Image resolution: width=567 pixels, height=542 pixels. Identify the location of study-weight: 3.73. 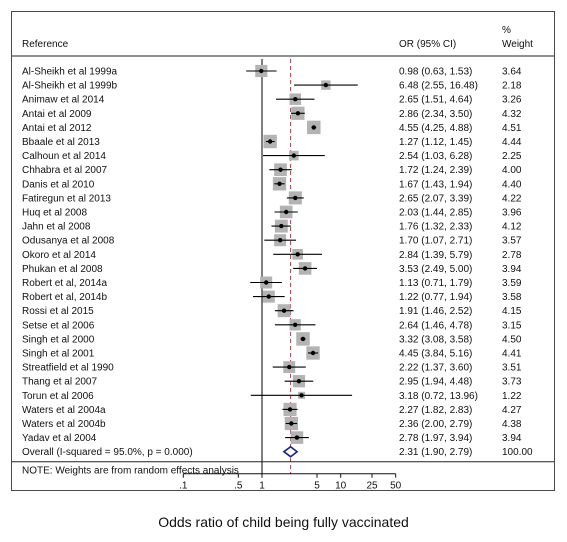
(512, 382).